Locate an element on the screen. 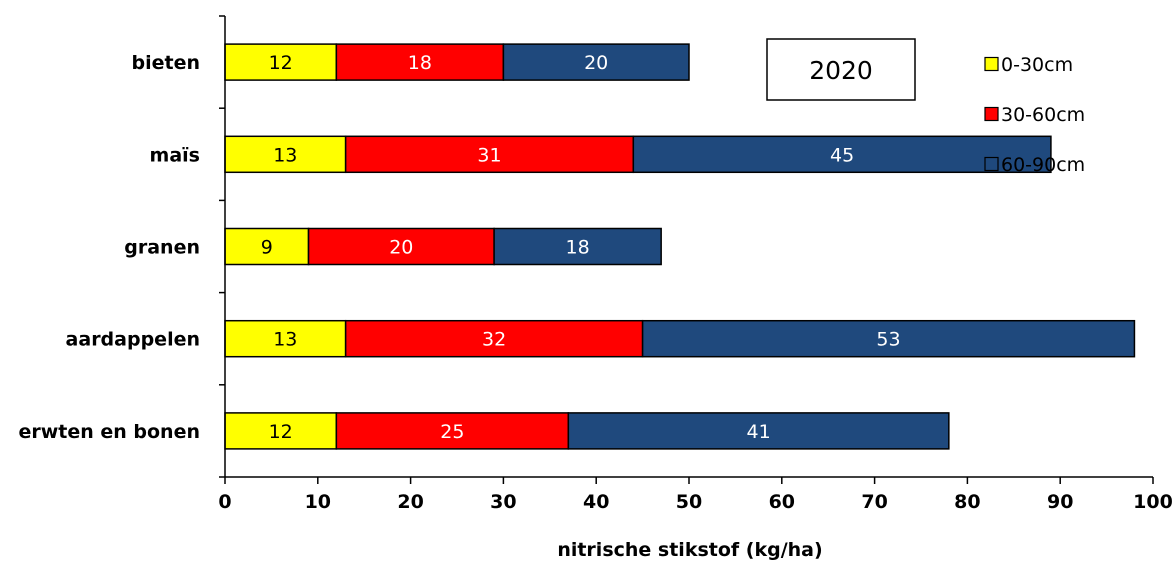 The width and height of the screenshot is (1174, 565). bar-value-label: 25 is located at coordinates (452, 432).